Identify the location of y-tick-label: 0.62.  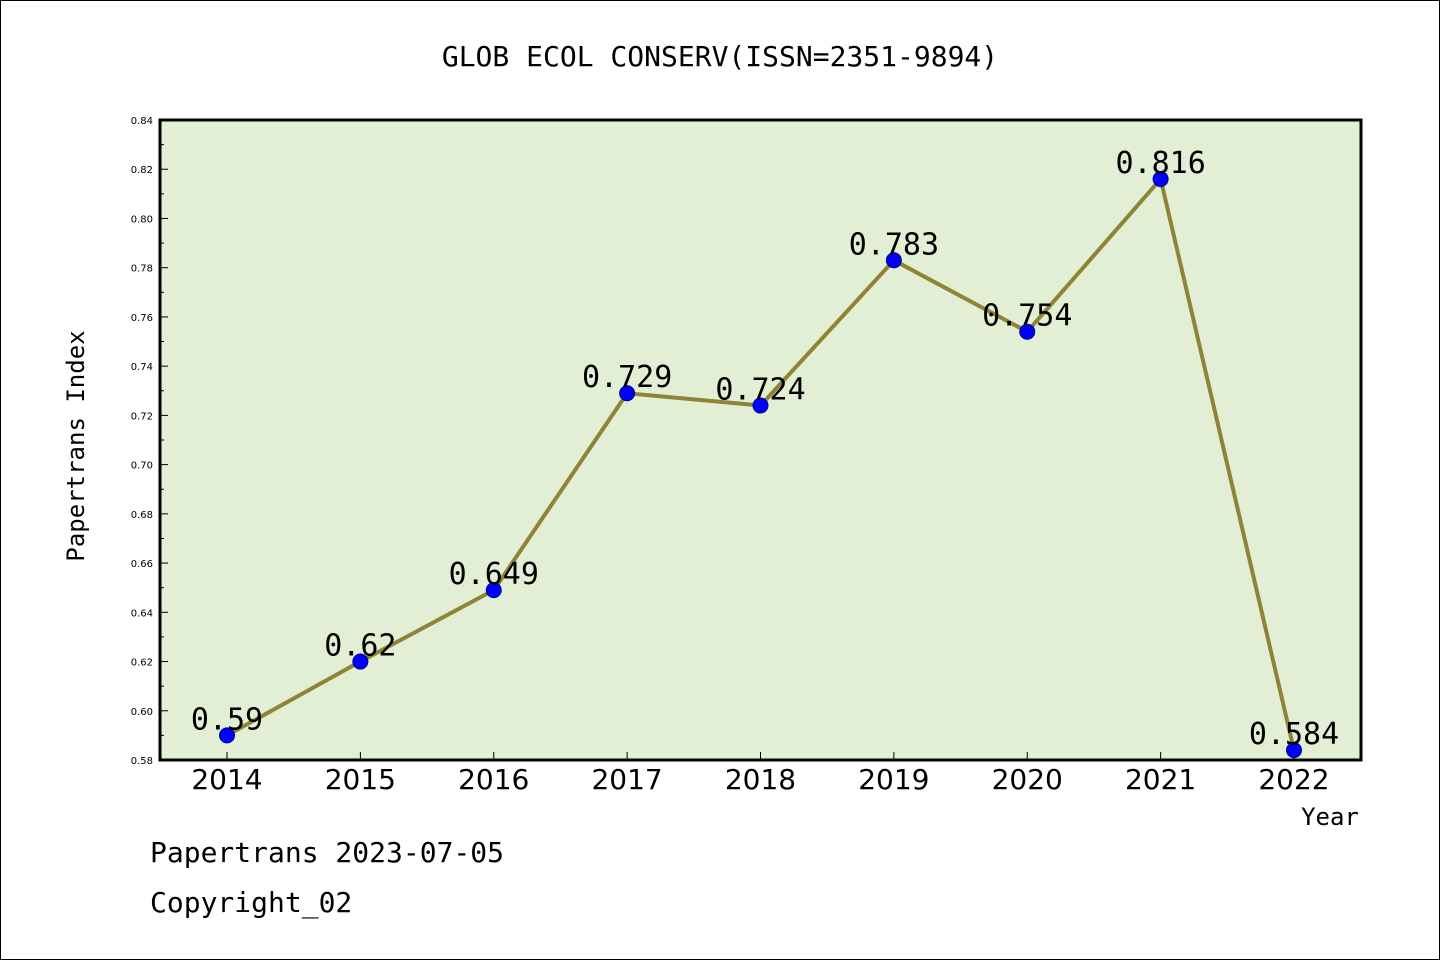
(142, 663).